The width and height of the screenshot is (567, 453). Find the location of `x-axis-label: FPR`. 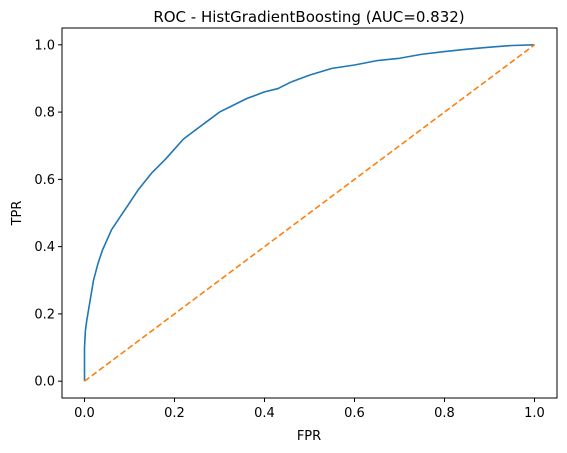

x-axis-label: FPR is located at coordinates (309, 436).